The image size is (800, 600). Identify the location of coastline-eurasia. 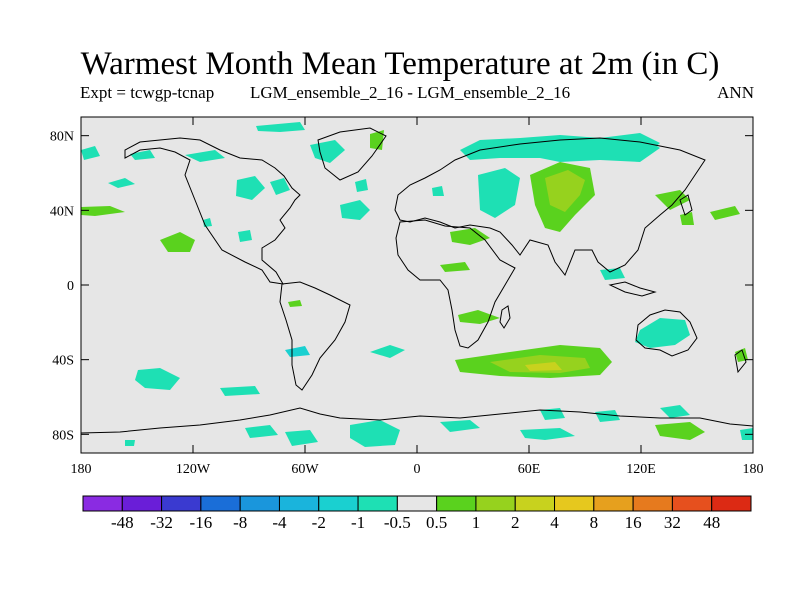
(550, 207).